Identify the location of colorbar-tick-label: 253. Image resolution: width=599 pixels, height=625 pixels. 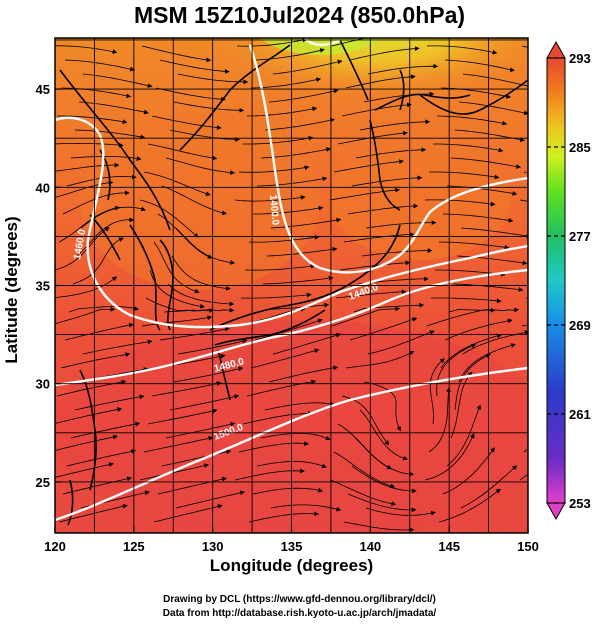
(580, 503).